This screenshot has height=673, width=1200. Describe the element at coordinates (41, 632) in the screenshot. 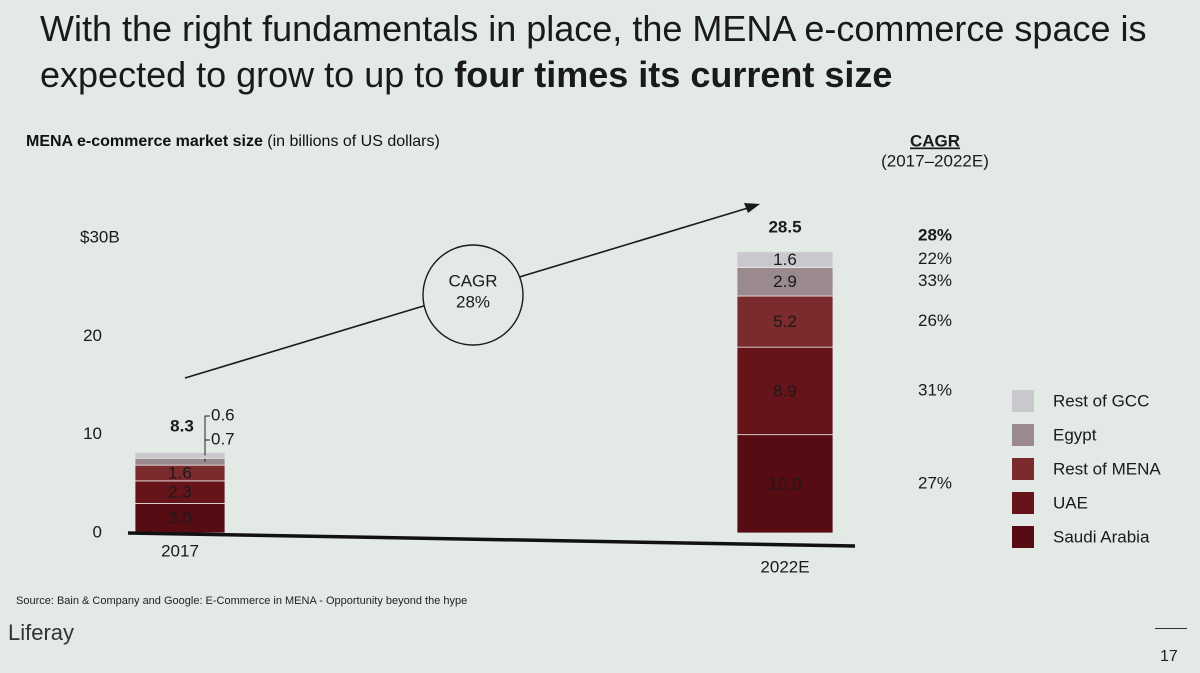

I see `logo: Liferay` at that location.